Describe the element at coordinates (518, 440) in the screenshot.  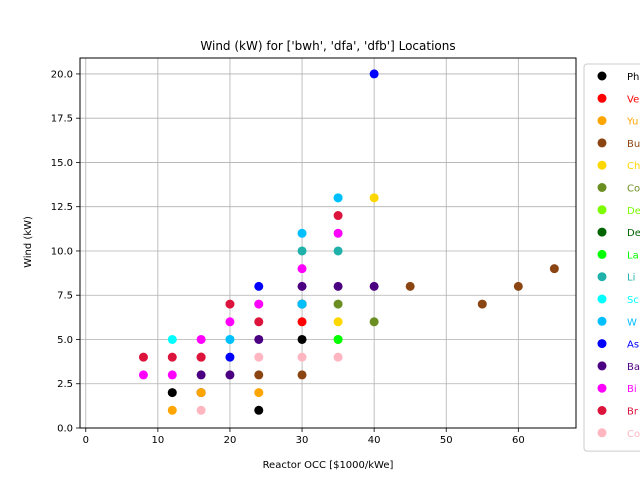
I see `x-tick-label: 60` at that location.